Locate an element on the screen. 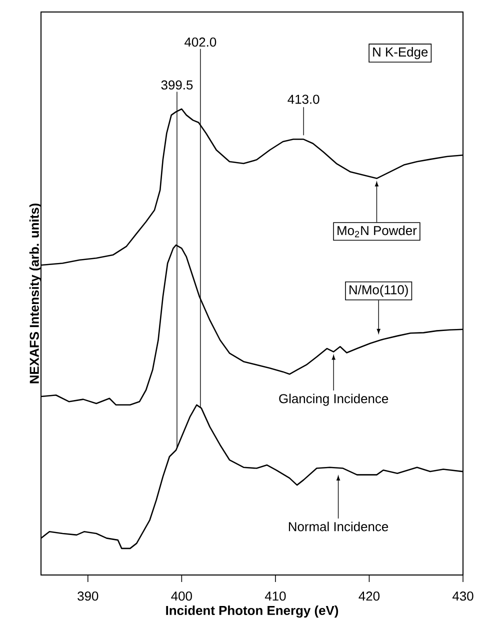  annotation: Mo$_{2}$N Powder is located at coordinates (377, 232).